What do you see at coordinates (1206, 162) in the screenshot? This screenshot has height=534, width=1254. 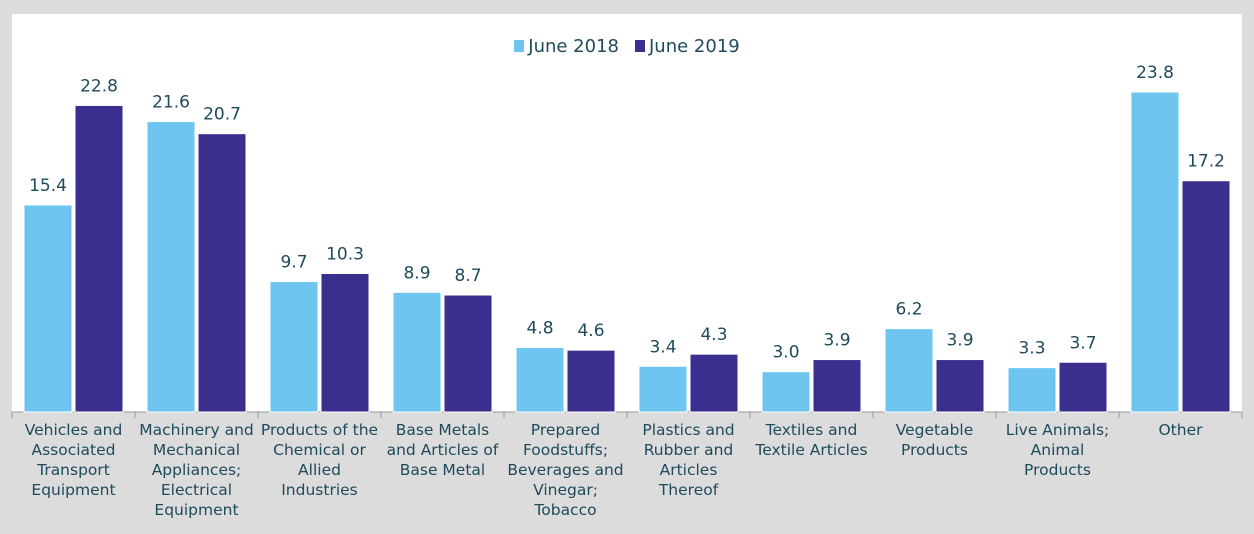 I see `data-label: 17.2` at bounding box center [1206, 162].